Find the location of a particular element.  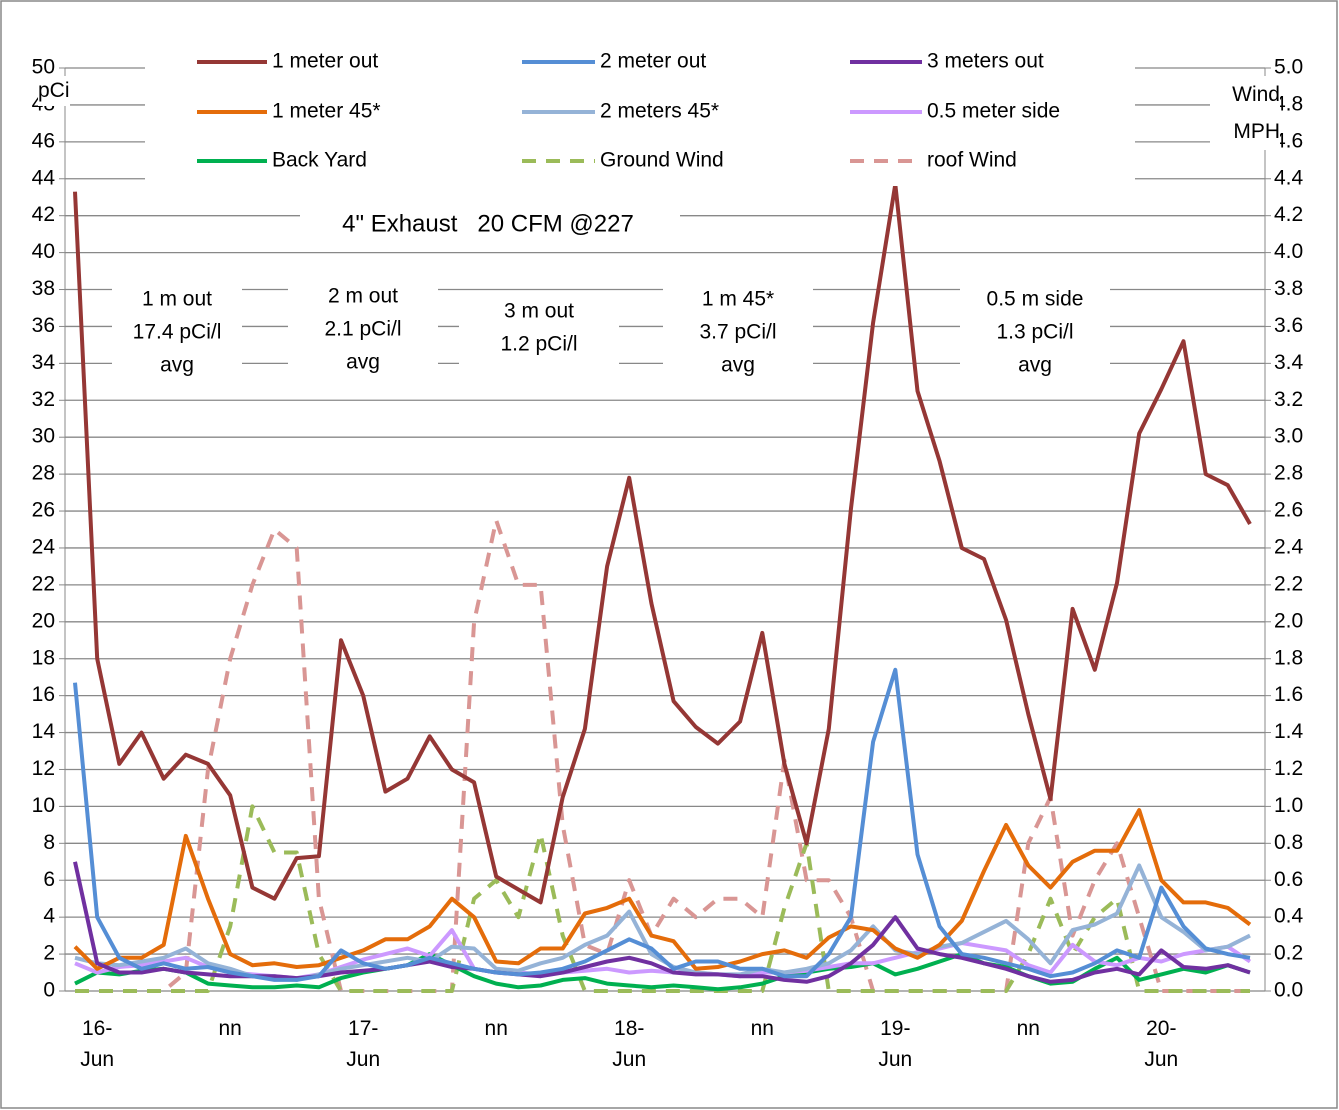

y2-tick-label: 3.6 is located at coordinates (1288, 325).